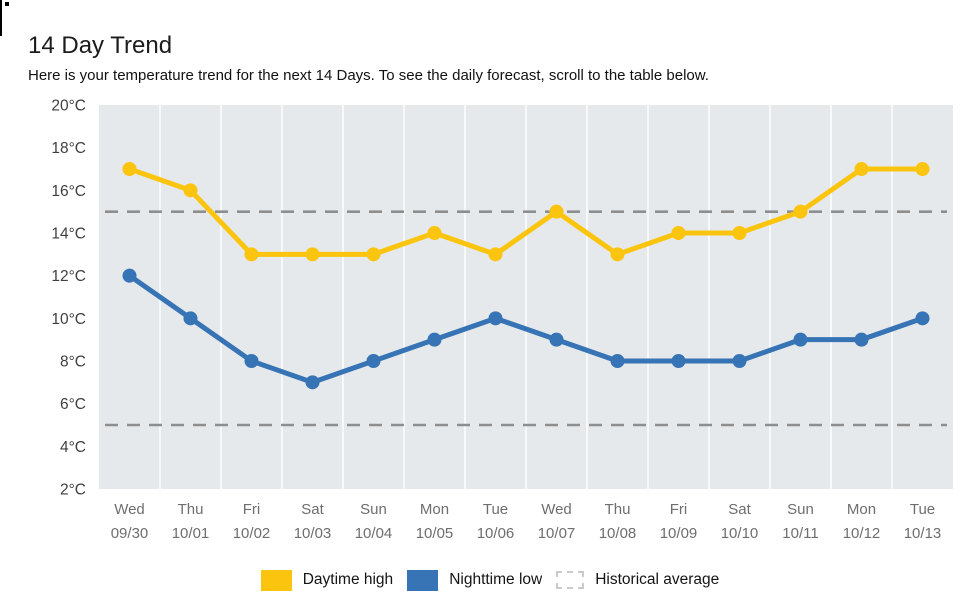  Describe the element at coordinates (923, 533) in the screenshot. I see `x-axis-date-label: 10/13` at that location.